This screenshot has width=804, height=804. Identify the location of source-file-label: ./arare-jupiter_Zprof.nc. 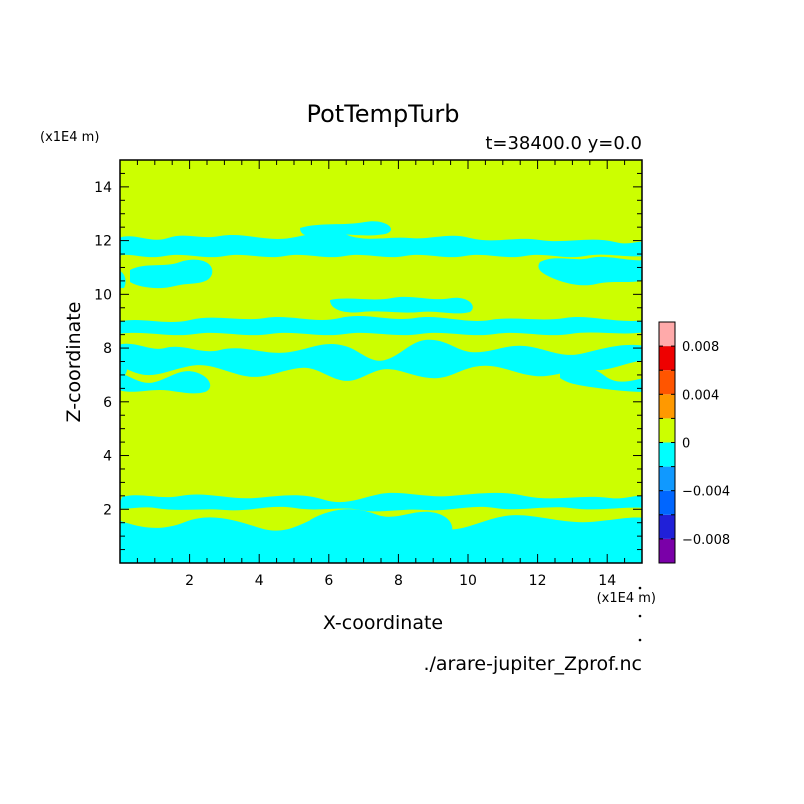
(532, 664).